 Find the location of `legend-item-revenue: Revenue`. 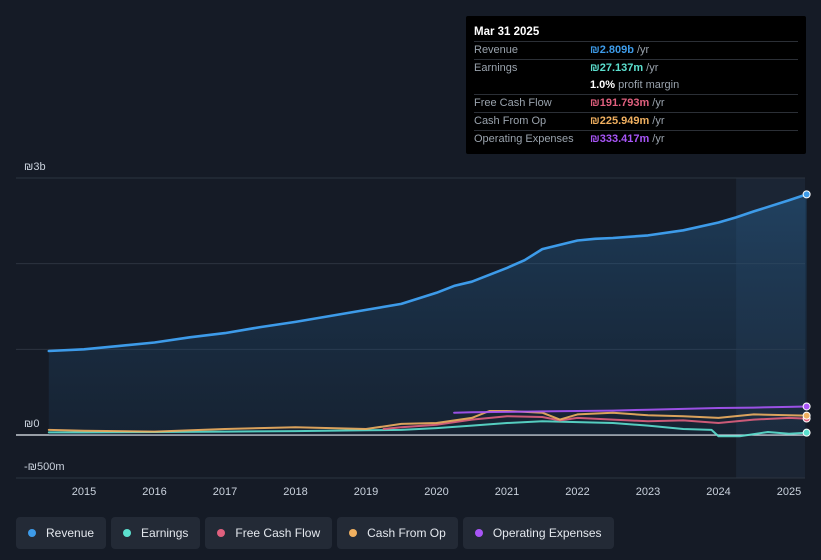

legend-item-revenue: Revenue is located at coordinates (61, 533).